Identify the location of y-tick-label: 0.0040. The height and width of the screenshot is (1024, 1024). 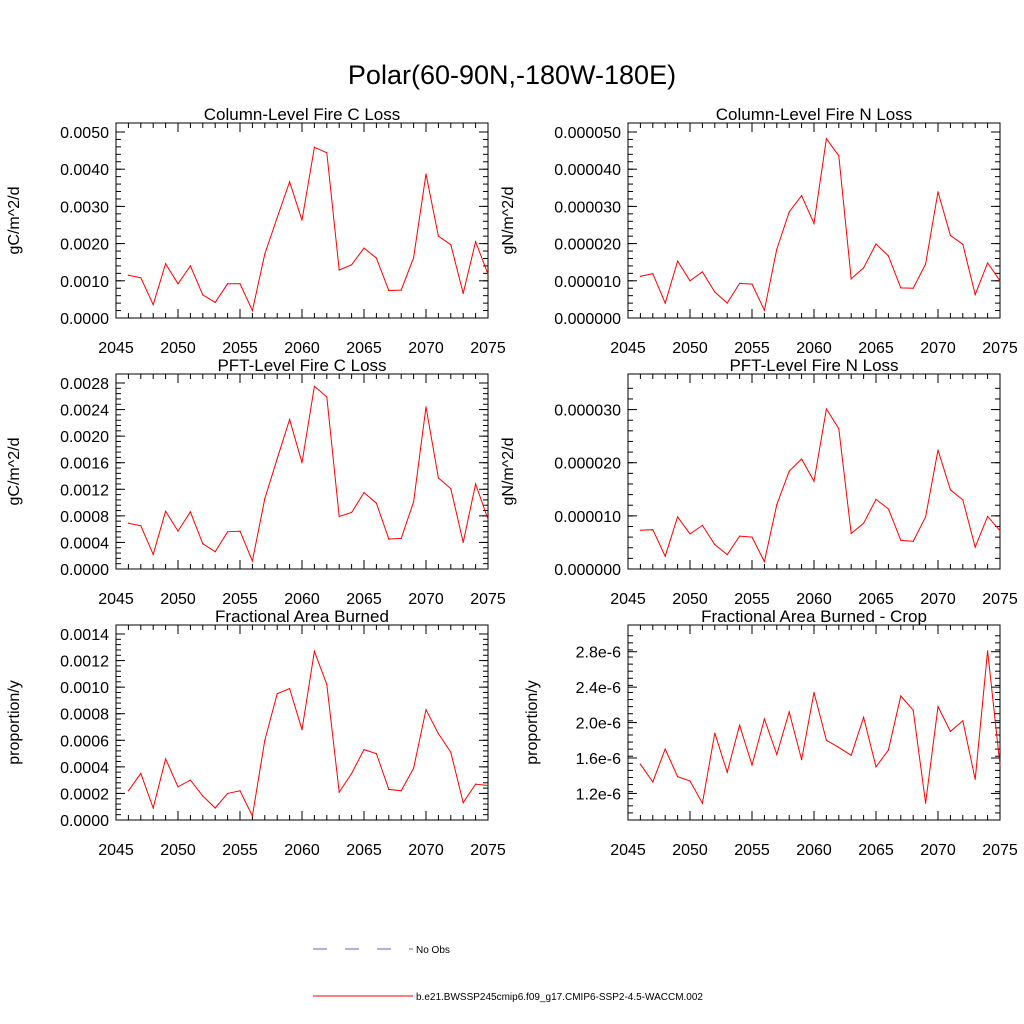
(84, 170).